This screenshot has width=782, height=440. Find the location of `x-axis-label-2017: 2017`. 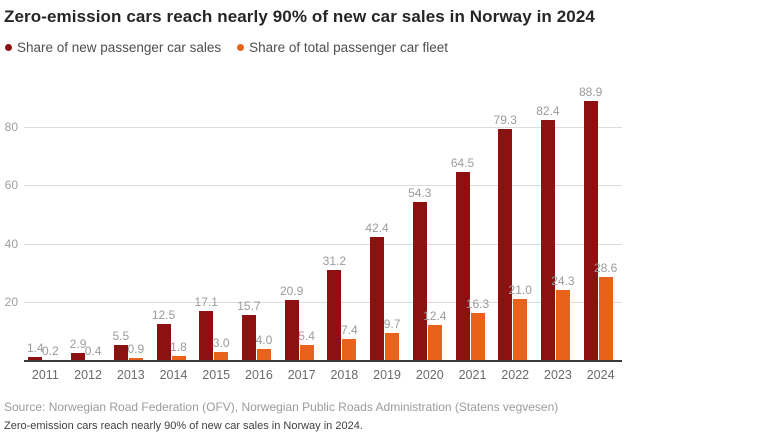

x-axis-label-2017: 2017 is located at coordinates (301, 375).